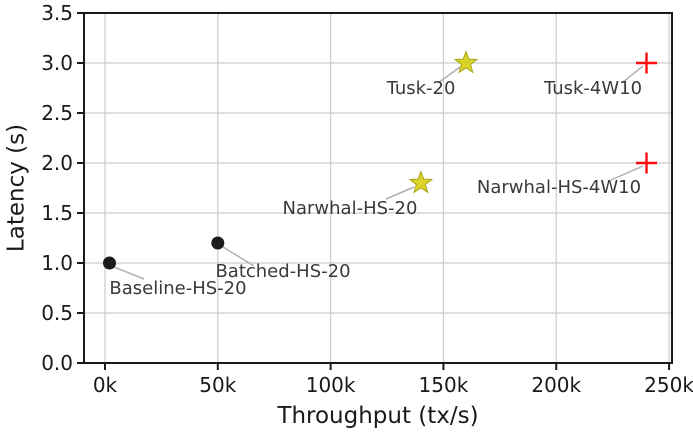 The height and width of the screenshot is (435, 693). What do you see at coordinates (421, 88) in the screenshot?
I see `annotation-label: Tusk-20` at bounding box center [421, 88].